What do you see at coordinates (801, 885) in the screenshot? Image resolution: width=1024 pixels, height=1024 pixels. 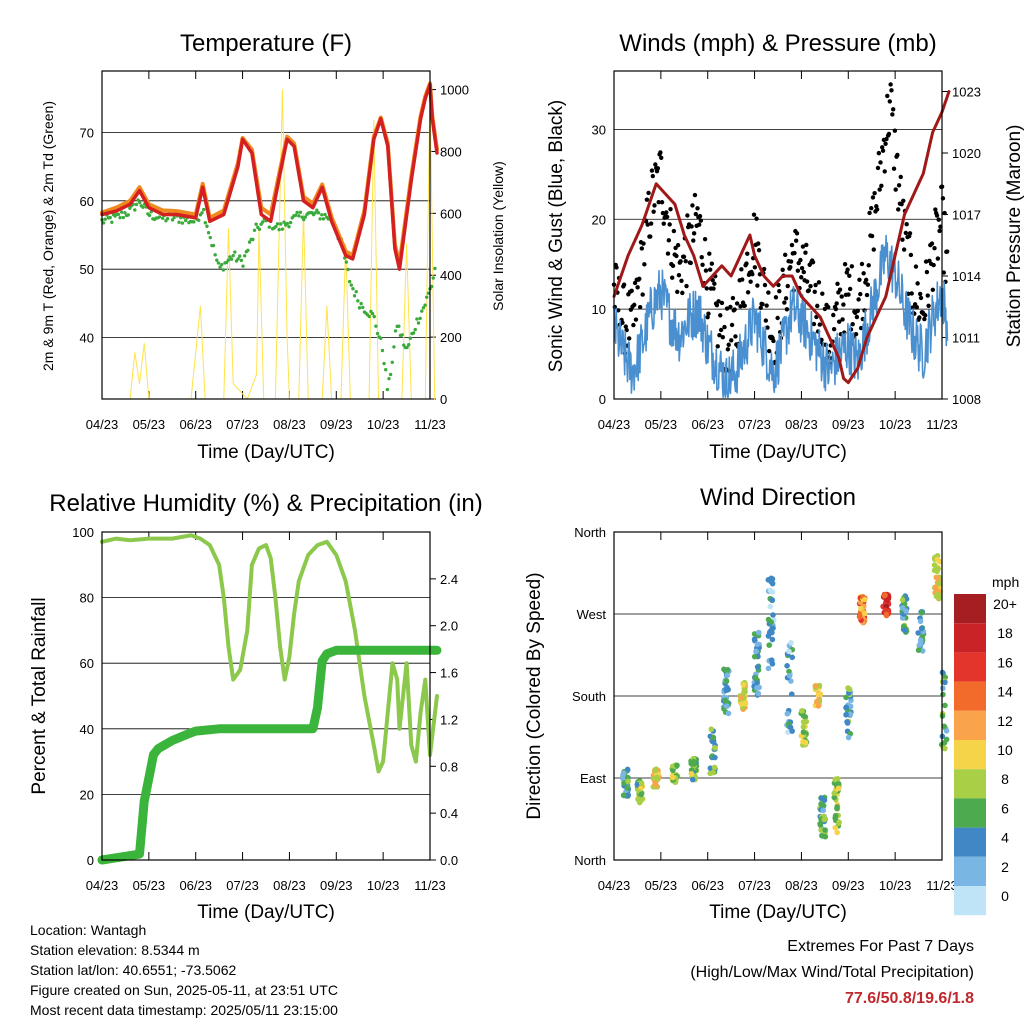 I see `x-tick-label: 08/23` at bounding box center [801, 885].